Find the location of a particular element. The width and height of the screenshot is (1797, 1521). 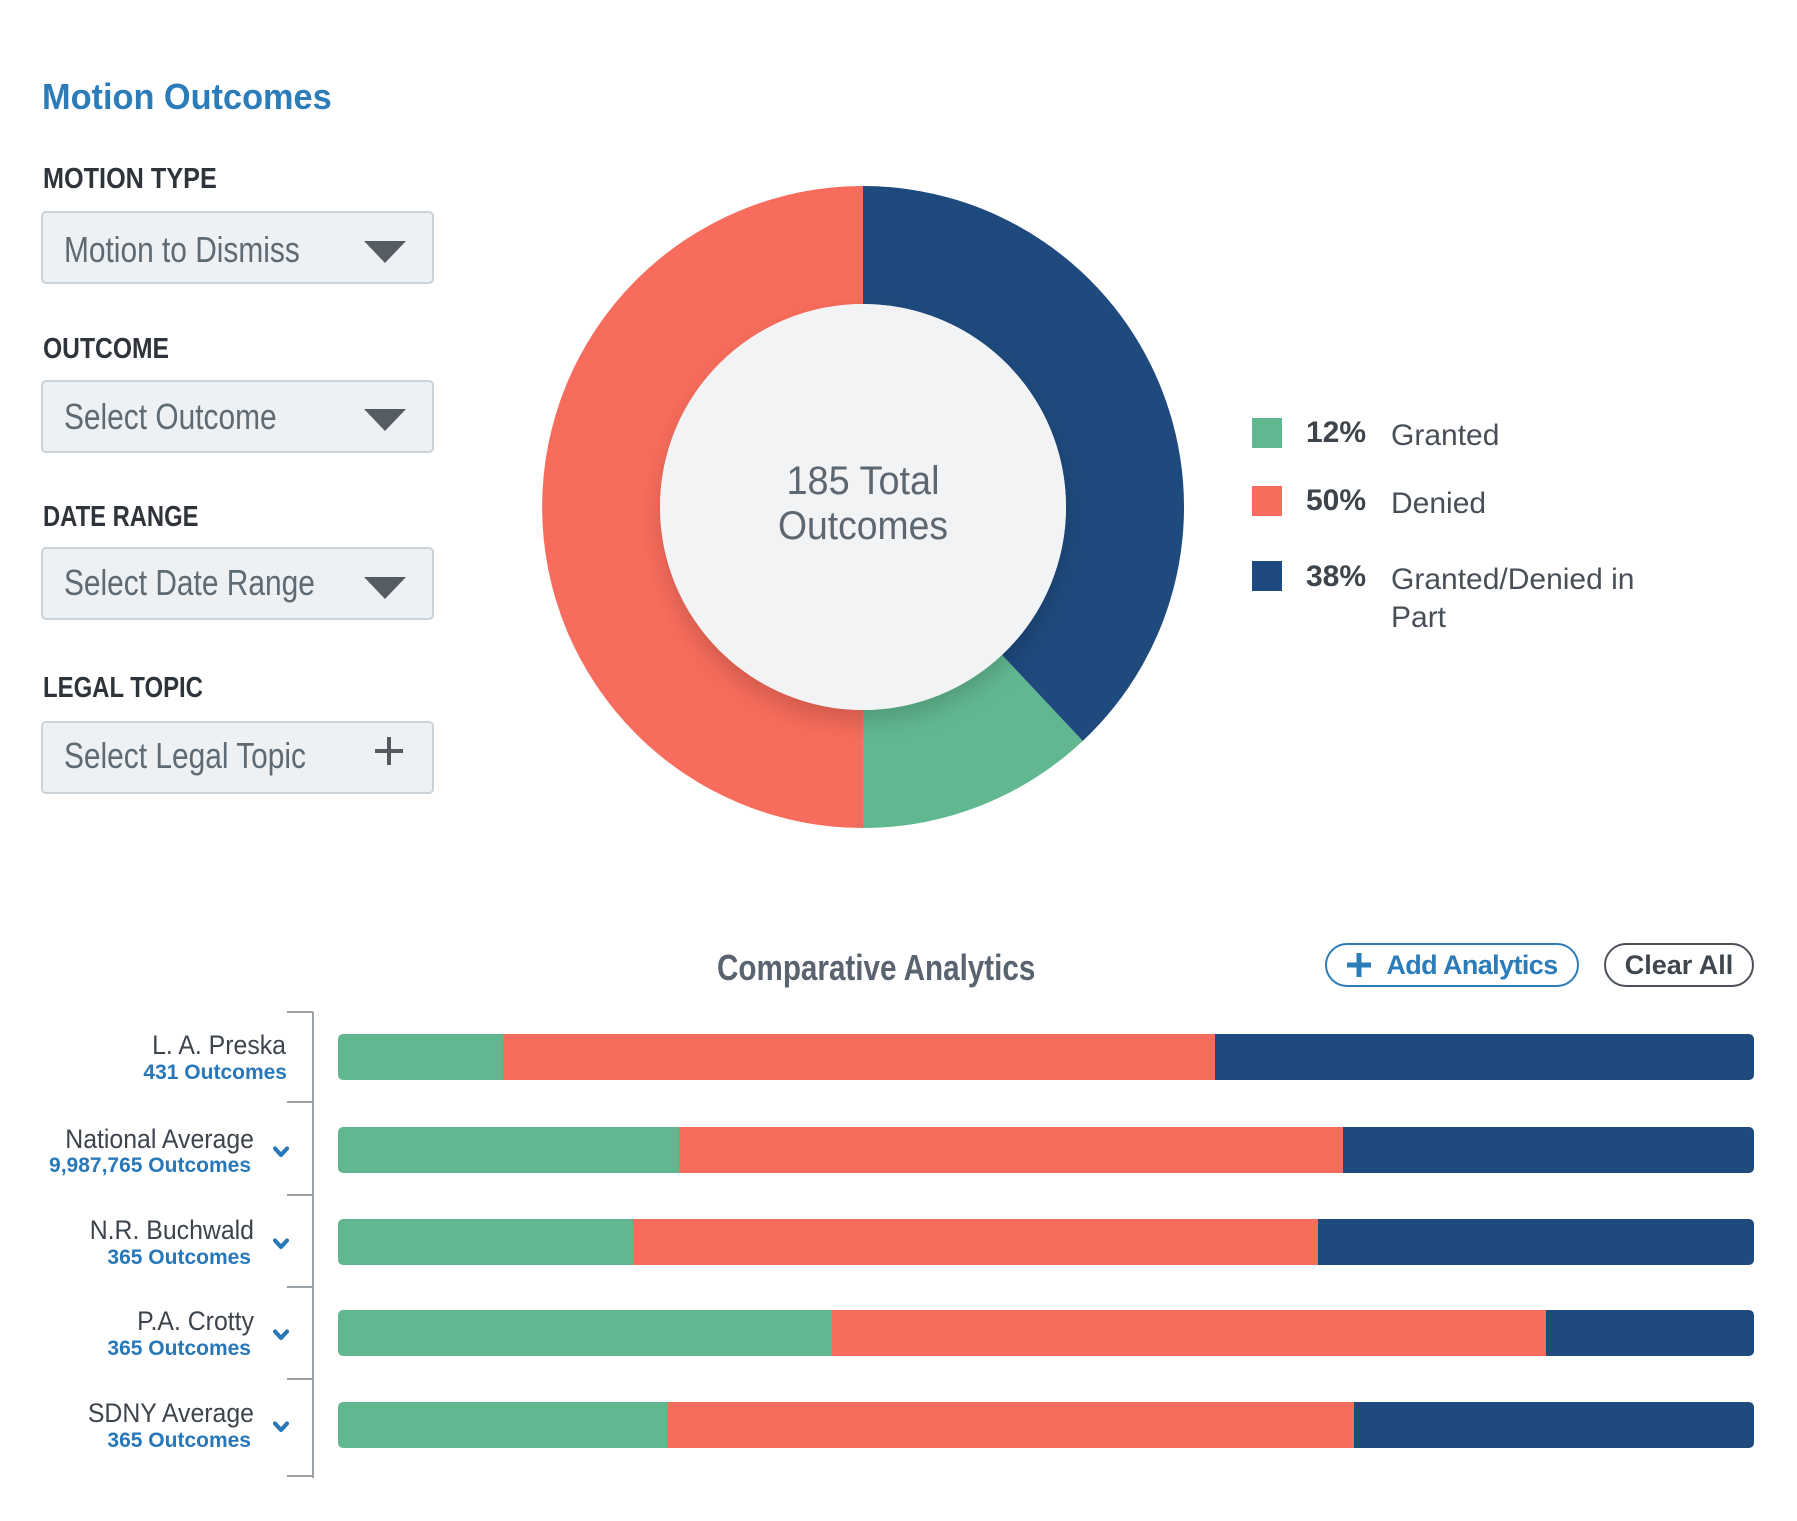

svg-text: Outcomes is located at coordinates (863, 526).